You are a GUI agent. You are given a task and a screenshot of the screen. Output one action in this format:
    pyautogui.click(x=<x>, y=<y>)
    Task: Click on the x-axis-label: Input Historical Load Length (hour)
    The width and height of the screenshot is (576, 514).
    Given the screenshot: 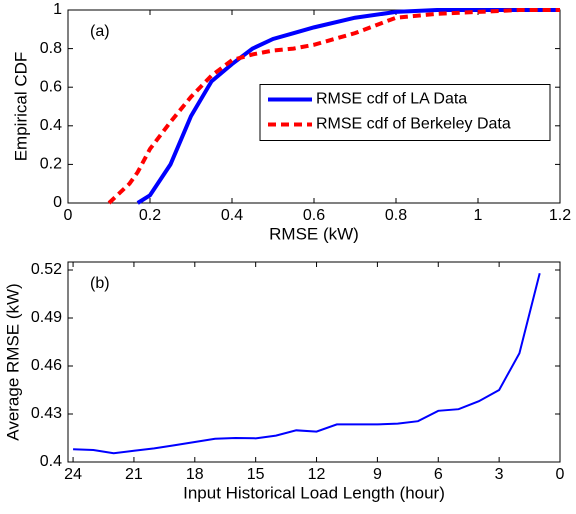 What is the action you would take?
    pyautogui.click(x=314, y=492)
    